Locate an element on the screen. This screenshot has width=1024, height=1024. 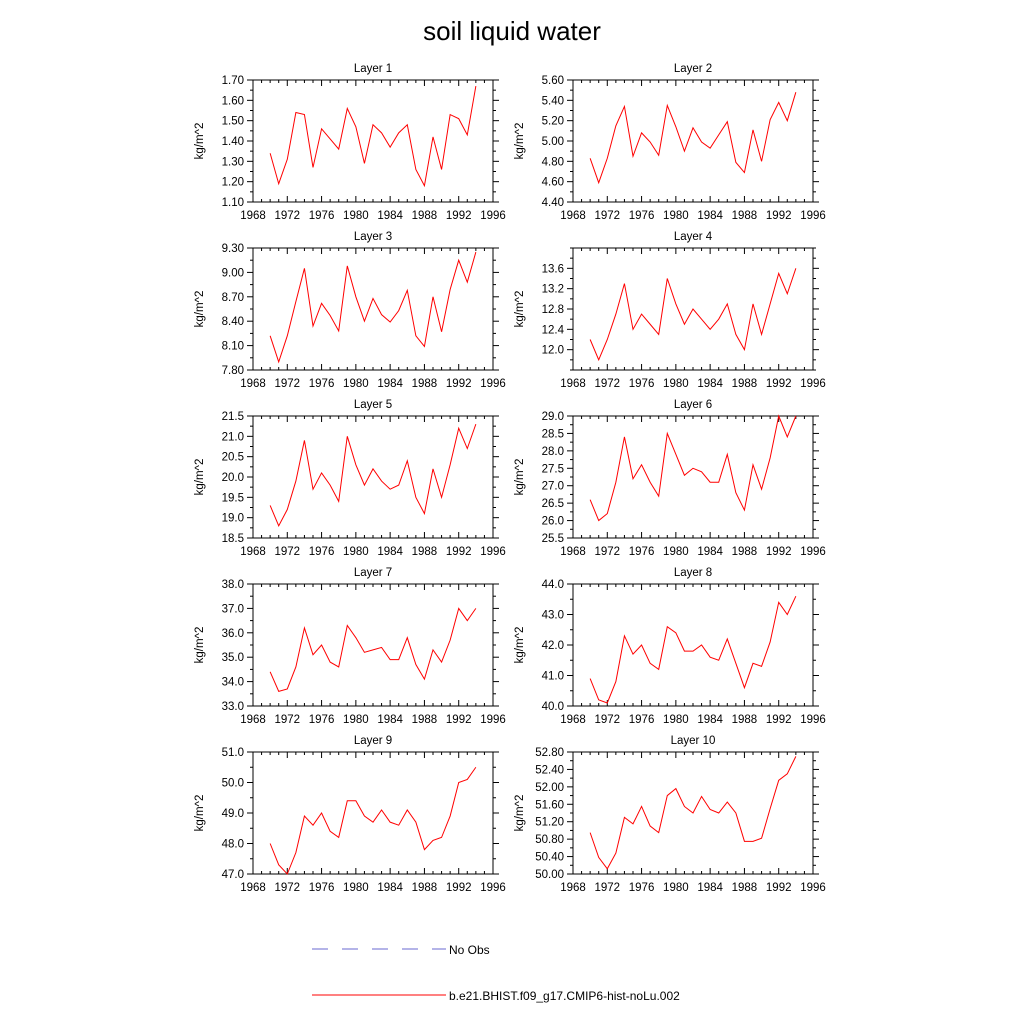
y-tick-label: 41.0 is located at coordinates (553, 677).